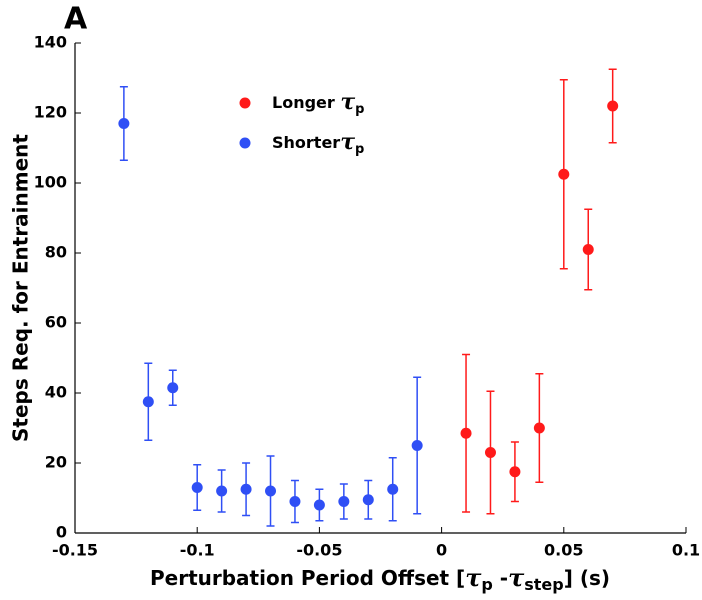 The width and height of the screenshot is (702, 600). What do you see at coordinates (306, 142) in the screenshot?
I see `legend-name: Shorter` at bounding box center [306, 142].